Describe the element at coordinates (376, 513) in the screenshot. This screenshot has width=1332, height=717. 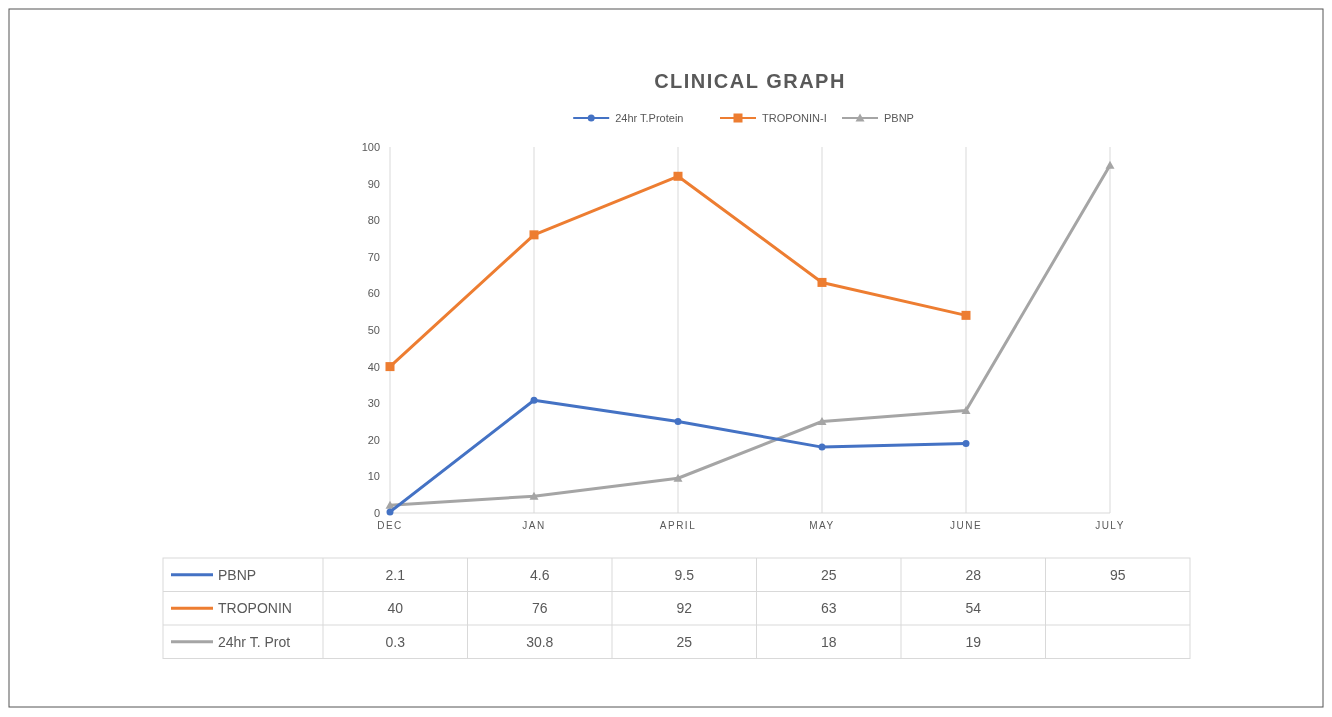
I see `y-tick-label: 0` at that location.